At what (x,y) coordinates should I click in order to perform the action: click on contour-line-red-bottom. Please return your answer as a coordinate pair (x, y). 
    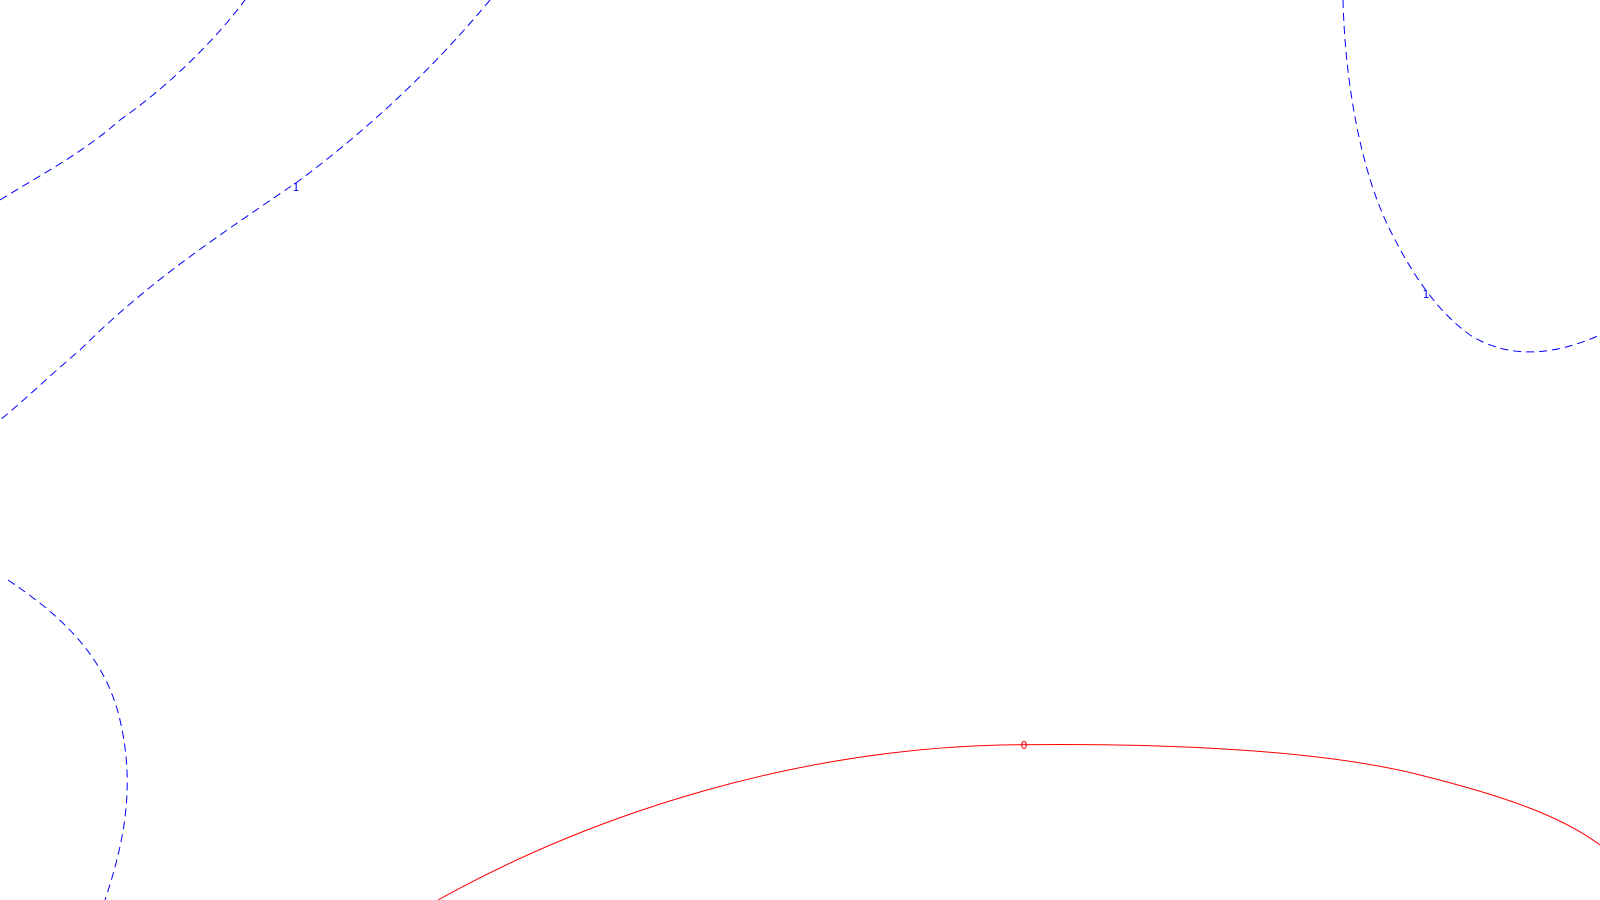
    Looking at the image, I should click on (1018, 821).